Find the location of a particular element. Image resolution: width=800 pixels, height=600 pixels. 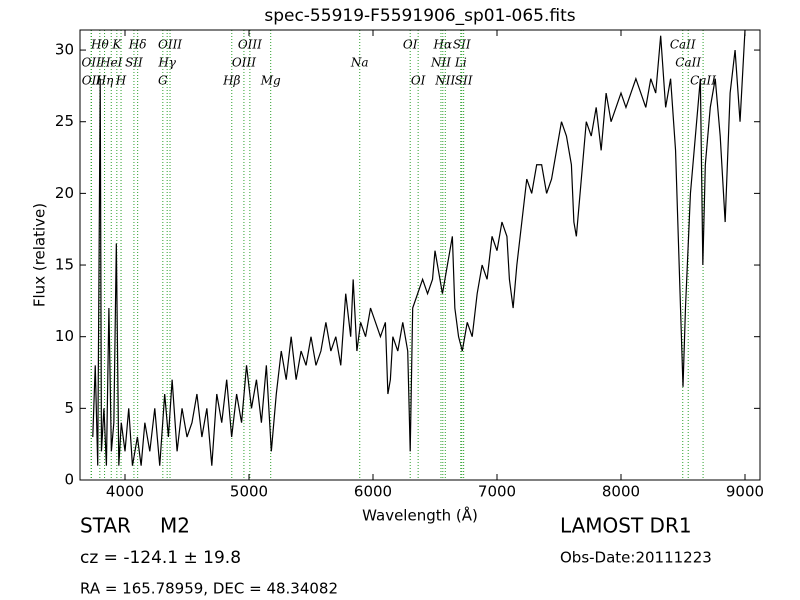

obs-date: Obs-Date:20111223 is located at coordinates (636, 558).